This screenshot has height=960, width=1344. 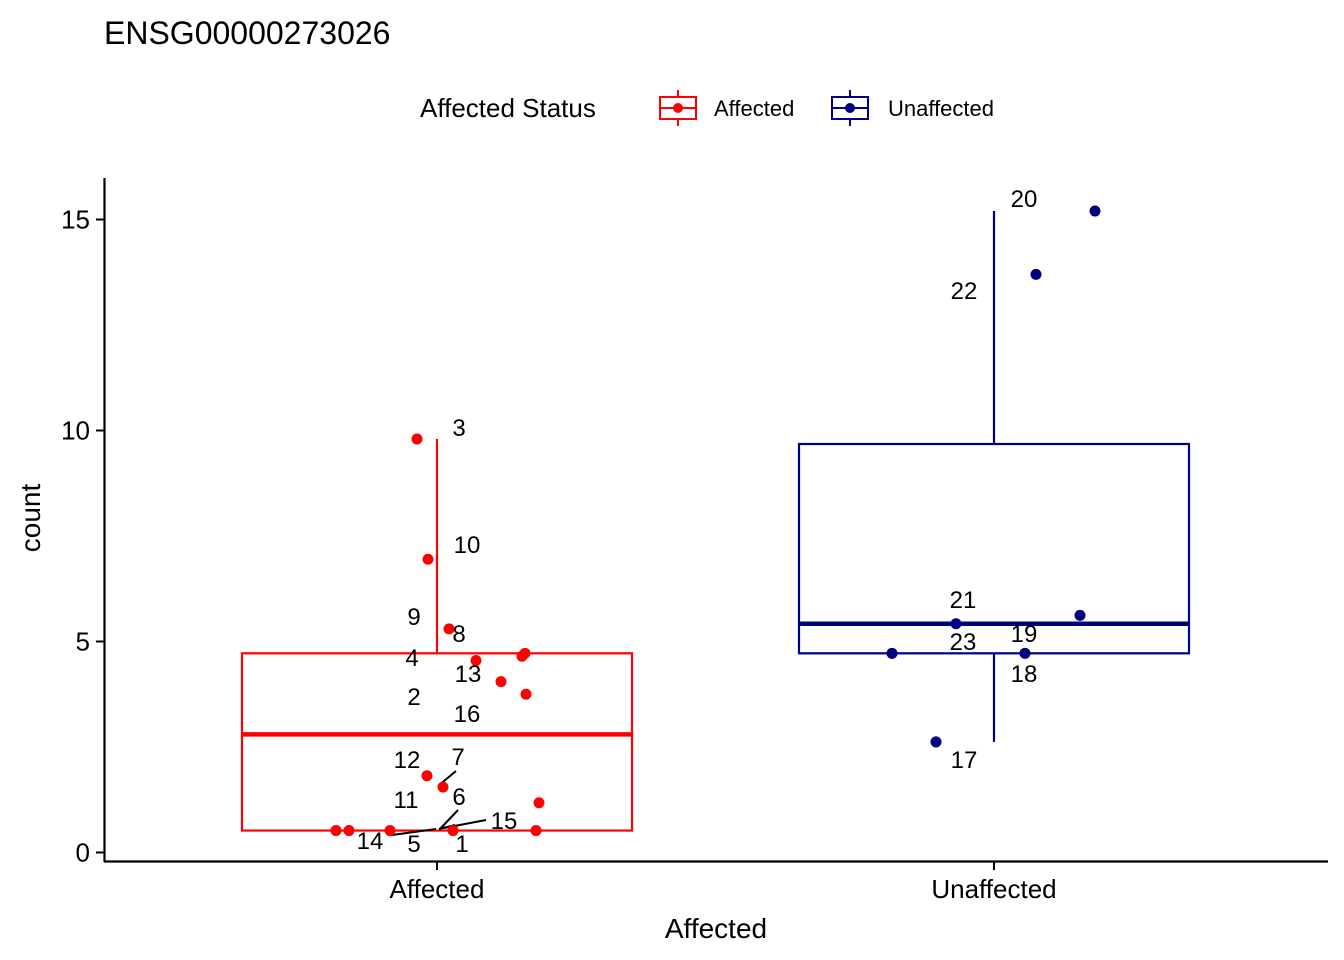 I want to click on point-label: 8, so click(x=458, y=634).